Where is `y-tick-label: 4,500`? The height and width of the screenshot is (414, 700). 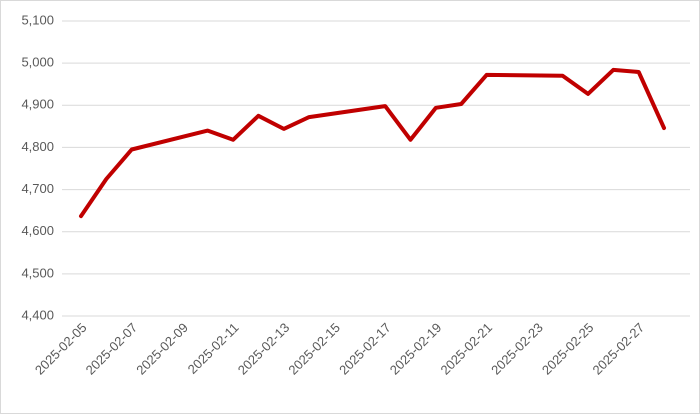
y-tick-label: 4,500 is located at coordinates (37, 272).